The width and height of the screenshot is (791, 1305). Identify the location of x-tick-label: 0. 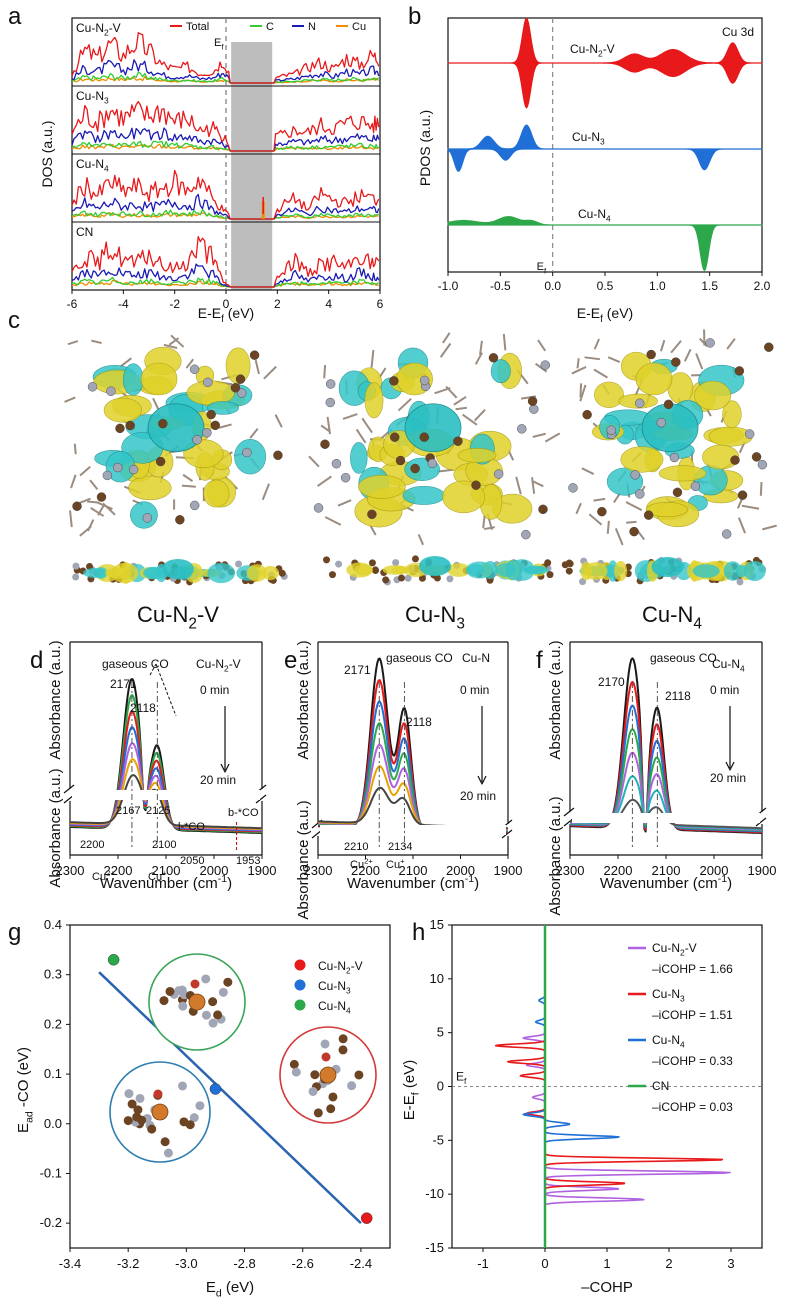
(226, 304).